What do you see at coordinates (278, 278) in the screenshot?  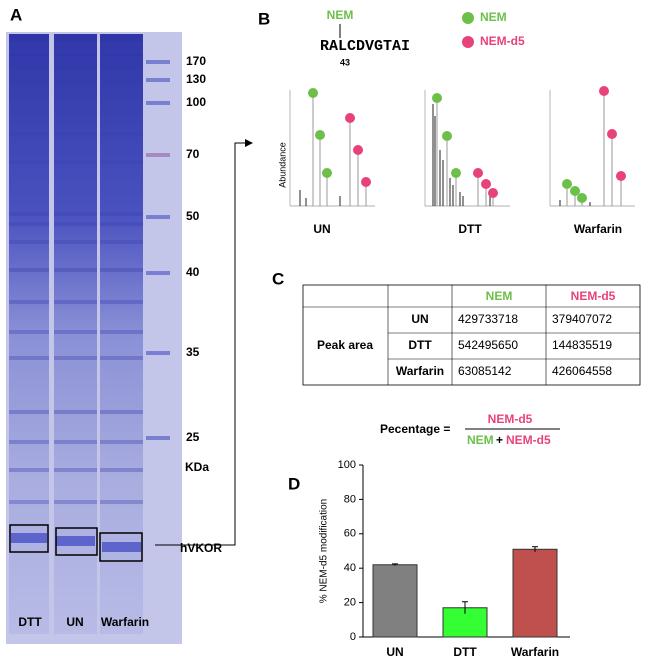 I see `panel-label: C` at bounding box center [278, 278].